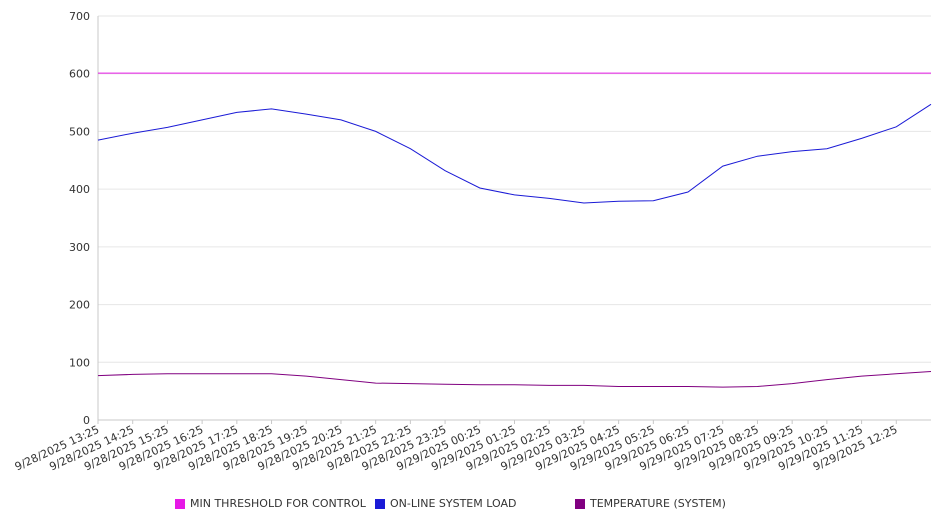 The image size is (946, 526). I want to click on y-tick-labels: 0 100 200 300 400 500 600 700, so click(79, 218).